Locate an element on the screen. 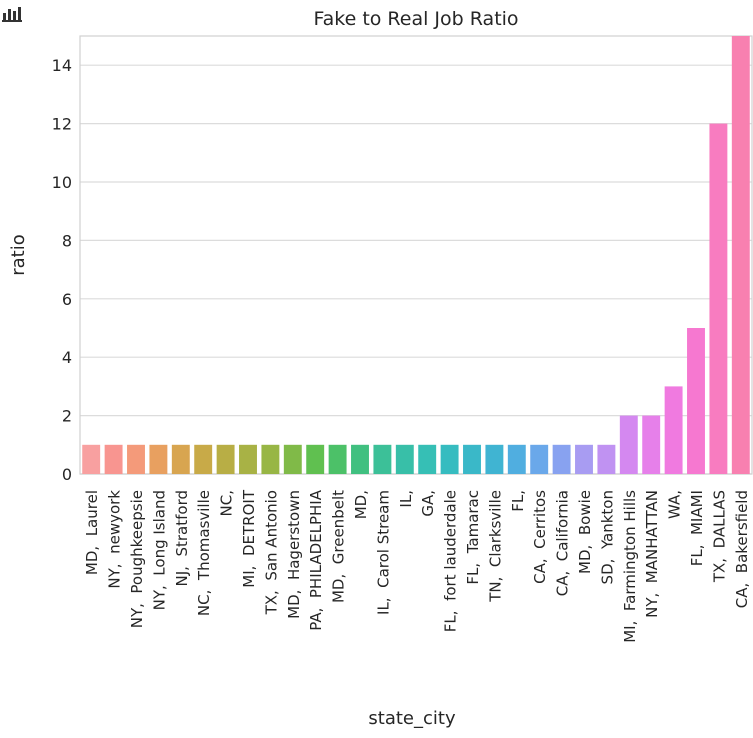 The image size is (753, 738). x-tick-label: NY, Poughkeepsie is located at coordinates (137, 559).